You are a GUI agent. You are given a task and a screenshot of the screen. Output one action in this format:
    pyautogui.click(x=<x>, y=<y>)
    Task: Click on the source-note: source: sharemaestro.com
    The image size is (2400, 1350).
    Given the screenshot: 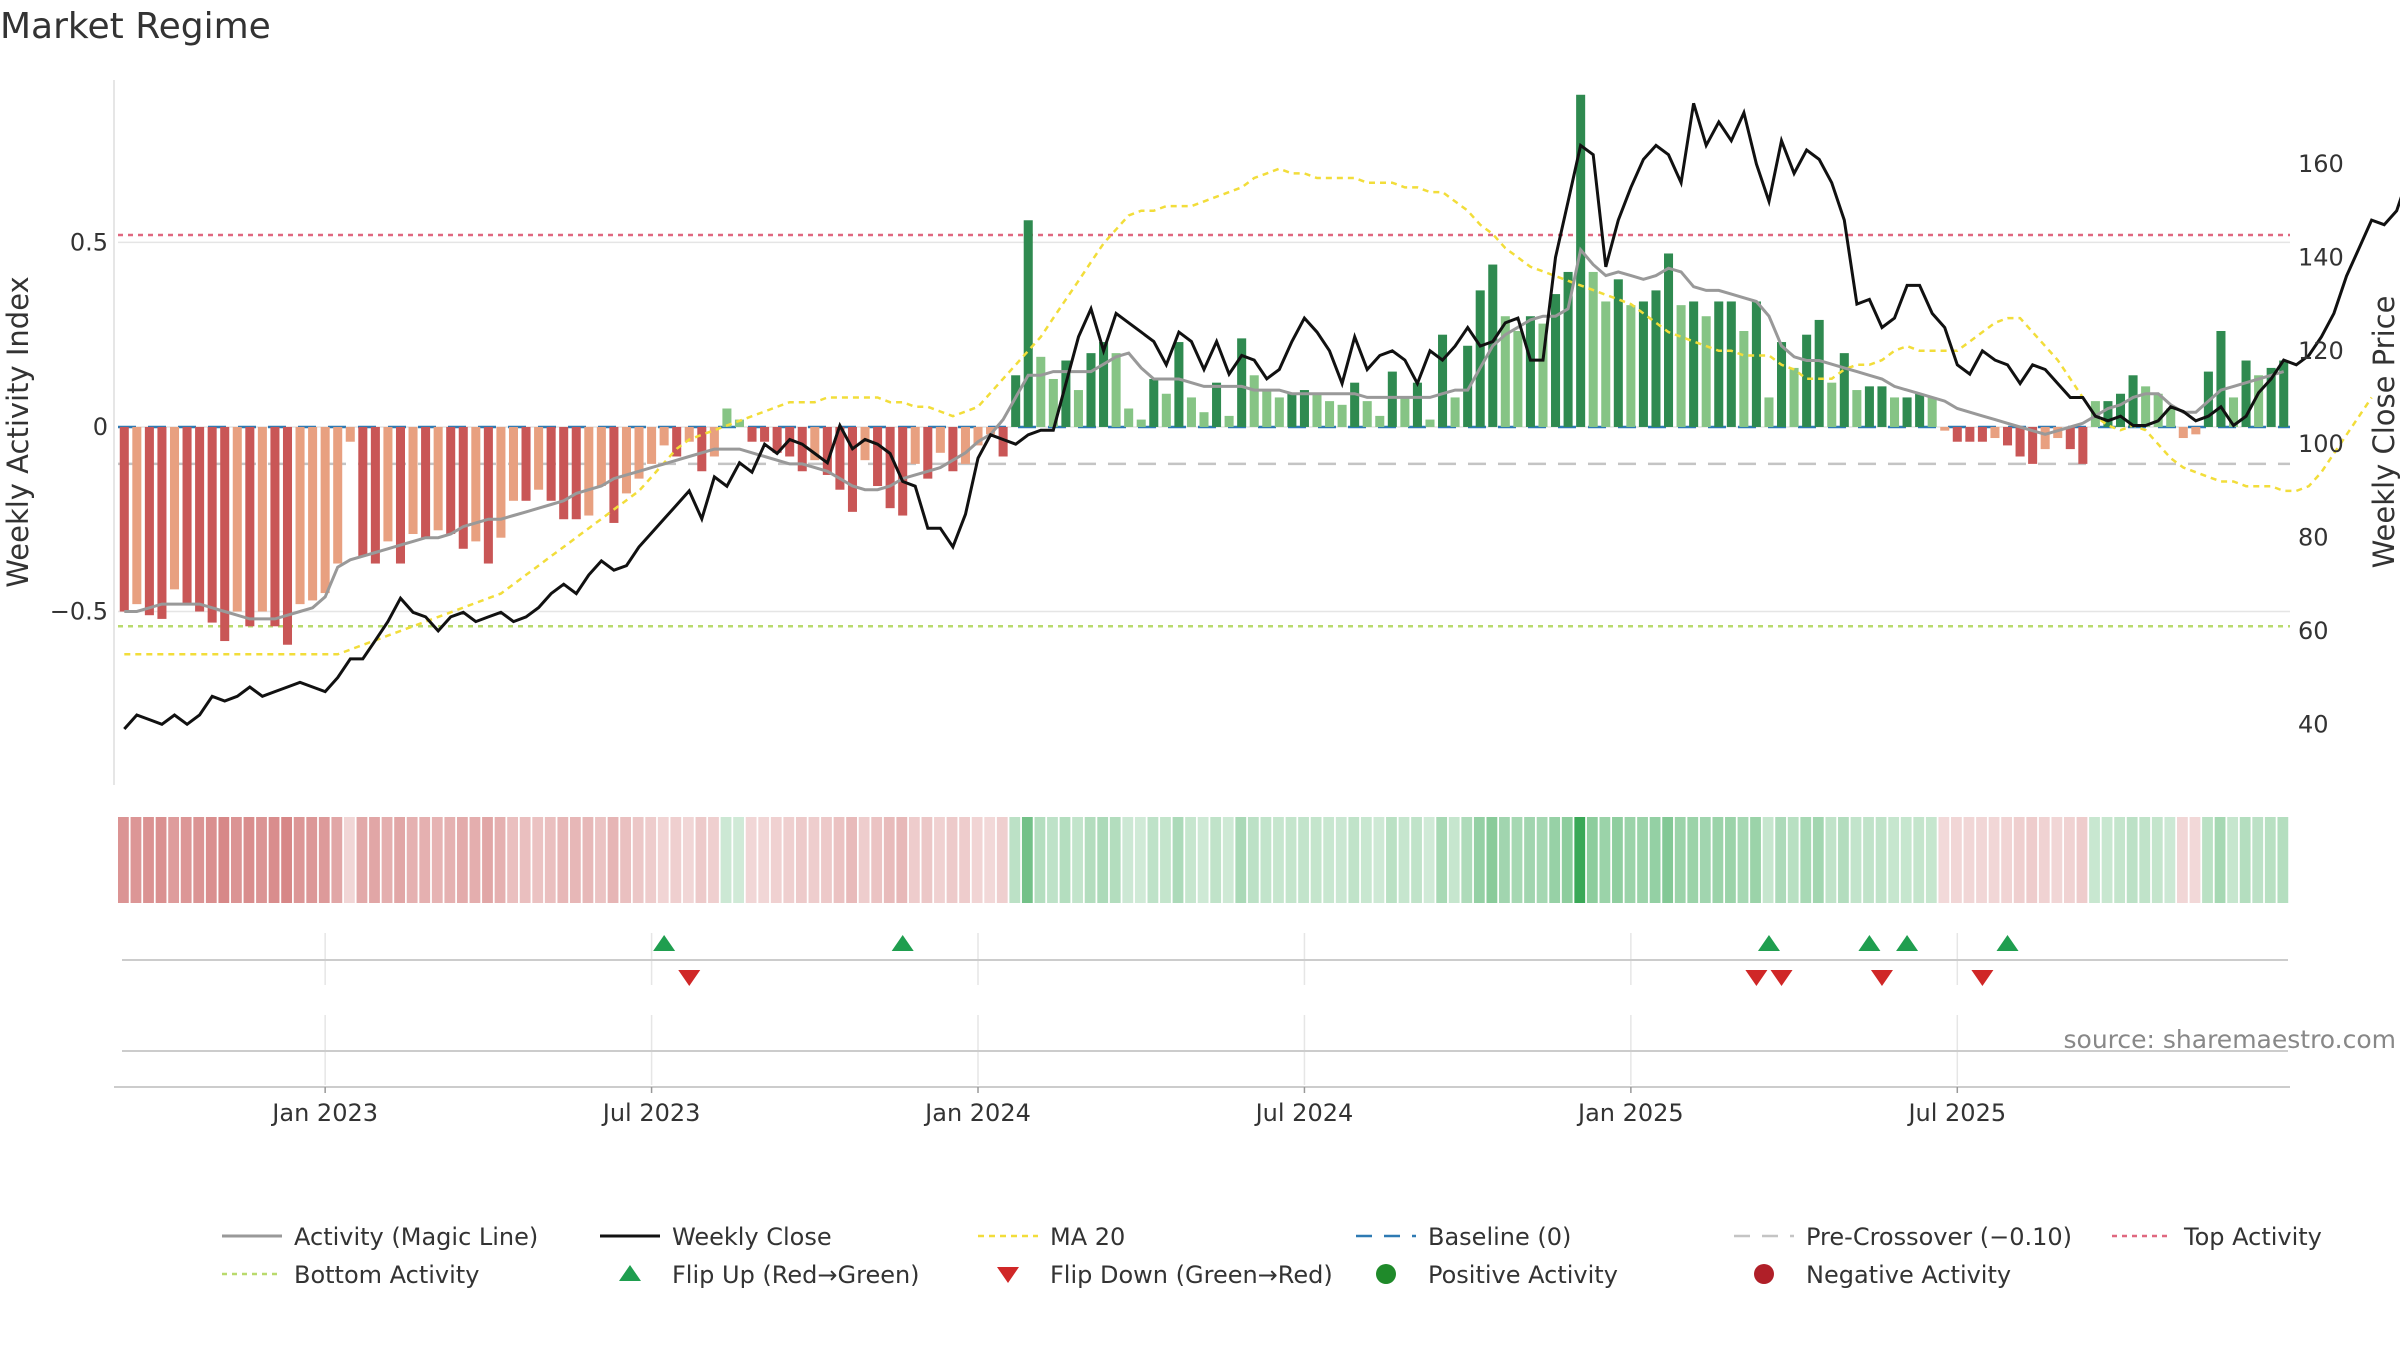 What is the action you would take?
    pyautogui.click(x=2230, y=1039)
    